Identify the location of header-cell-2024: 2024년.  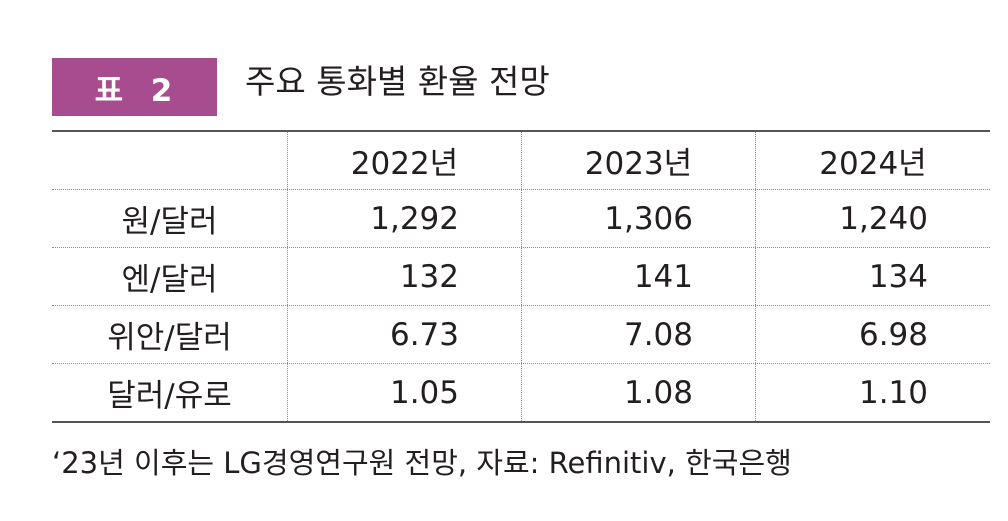
(873, 164).